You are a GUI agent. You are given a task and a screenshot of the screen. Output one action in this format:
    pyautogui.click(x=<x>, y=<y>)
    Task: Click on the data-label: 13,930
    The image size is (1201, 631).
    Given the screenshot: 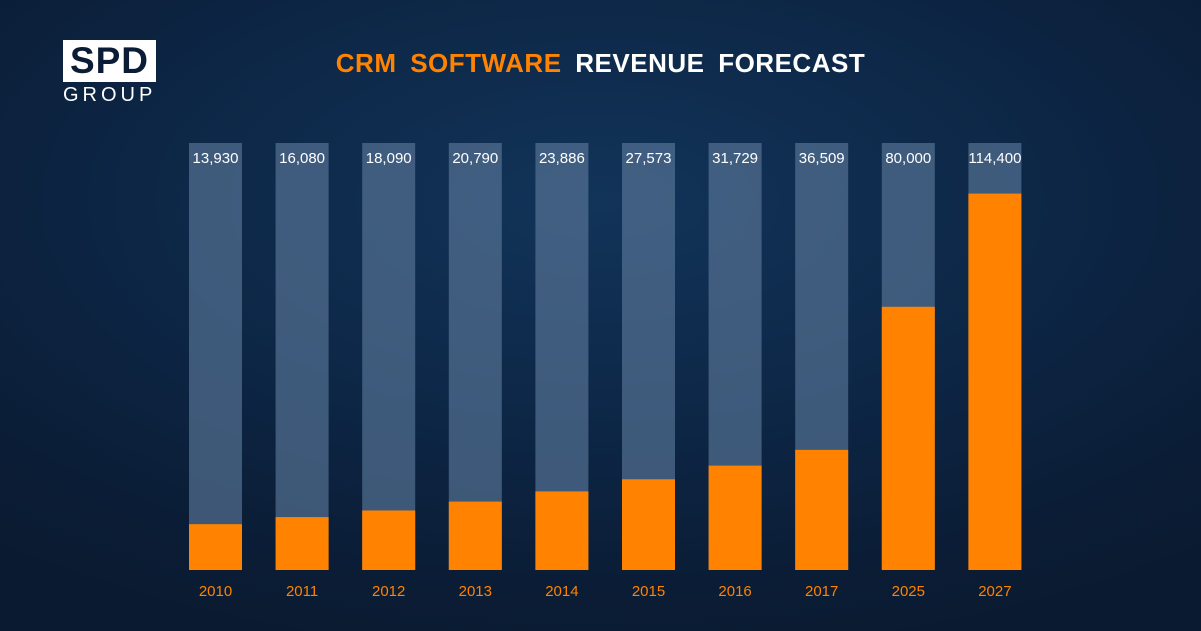 What is the action you would take?
    pyautogui.click(x=216, y=158)
    